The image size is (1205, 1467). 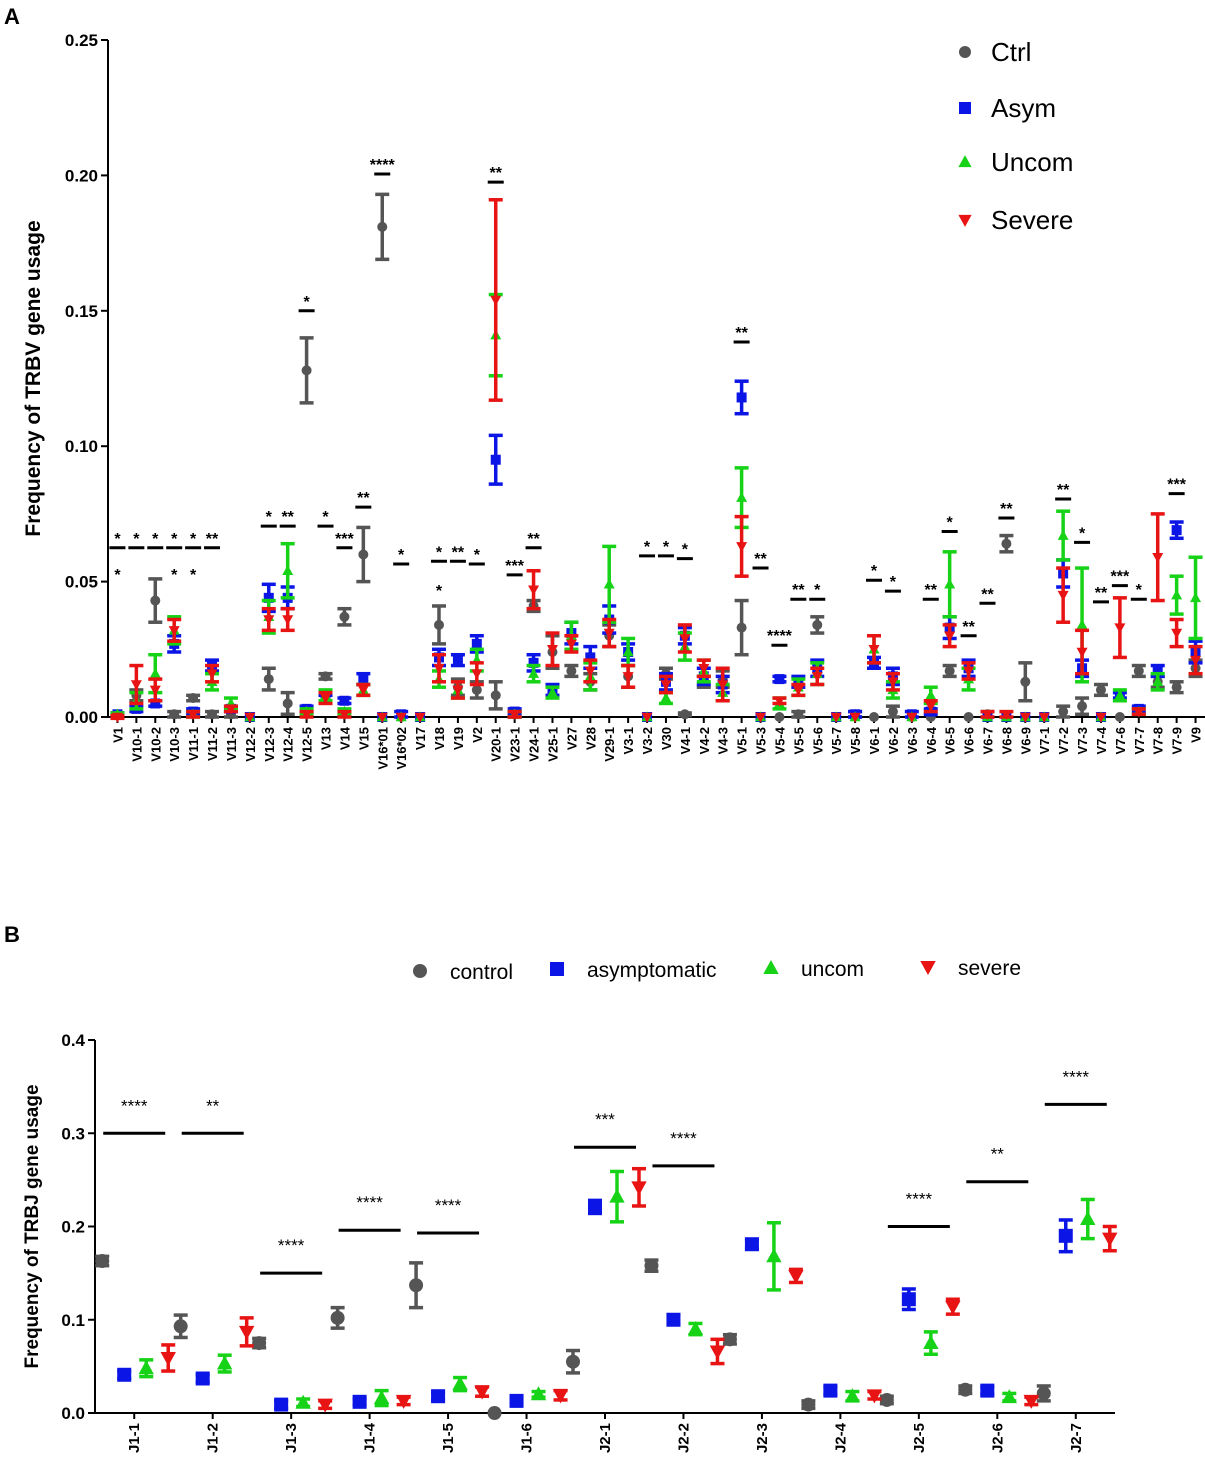 I want to click on x-tick-label: V12-4, so click(x=288, y=743).